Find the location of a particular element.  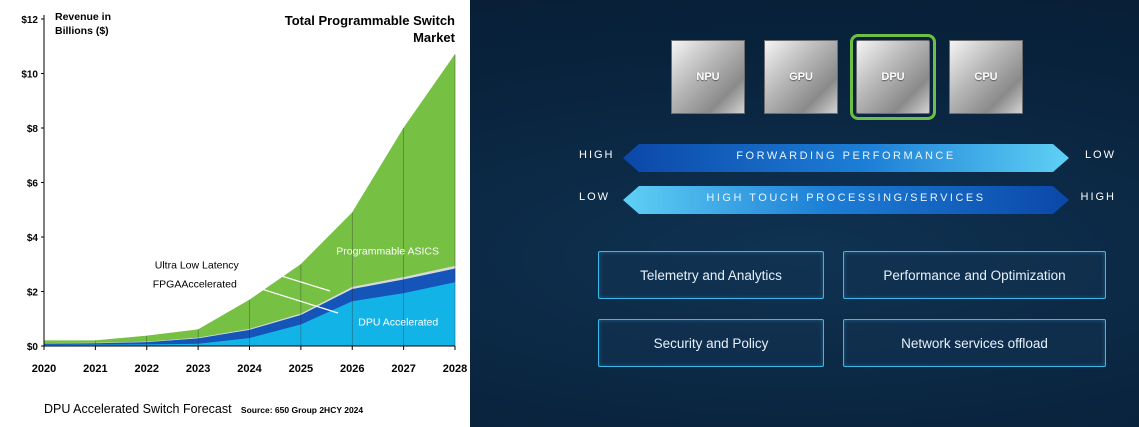

feature-label-security: Security and Policy is located at coordinates (711, 343).